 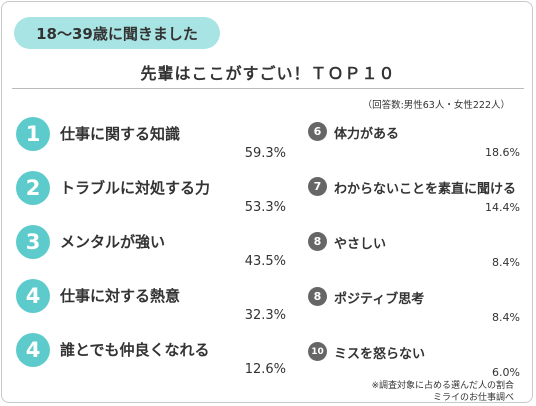 I want to click on rank-badge: 6, so click(x=317, y=131).